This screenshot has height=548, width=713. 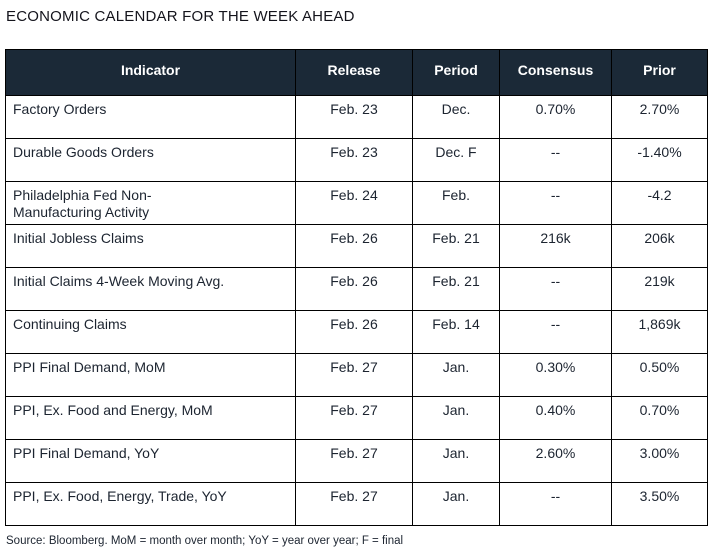 I want to click on cell-prior: 1,869k, so click(x=659, y=332).